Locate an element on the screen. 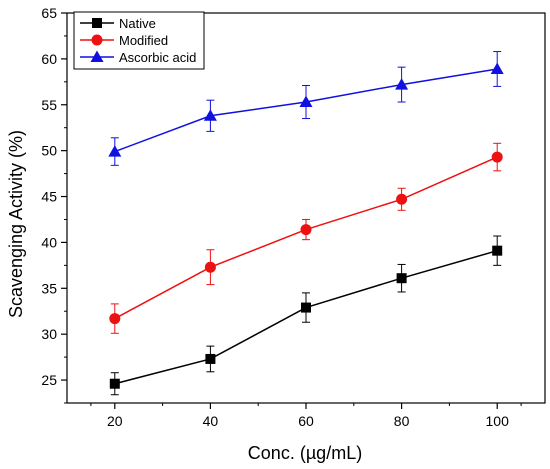 The height and width of the screenshot is (469, 550). y-tick-label: 50 is located at coordinates (49, 151).